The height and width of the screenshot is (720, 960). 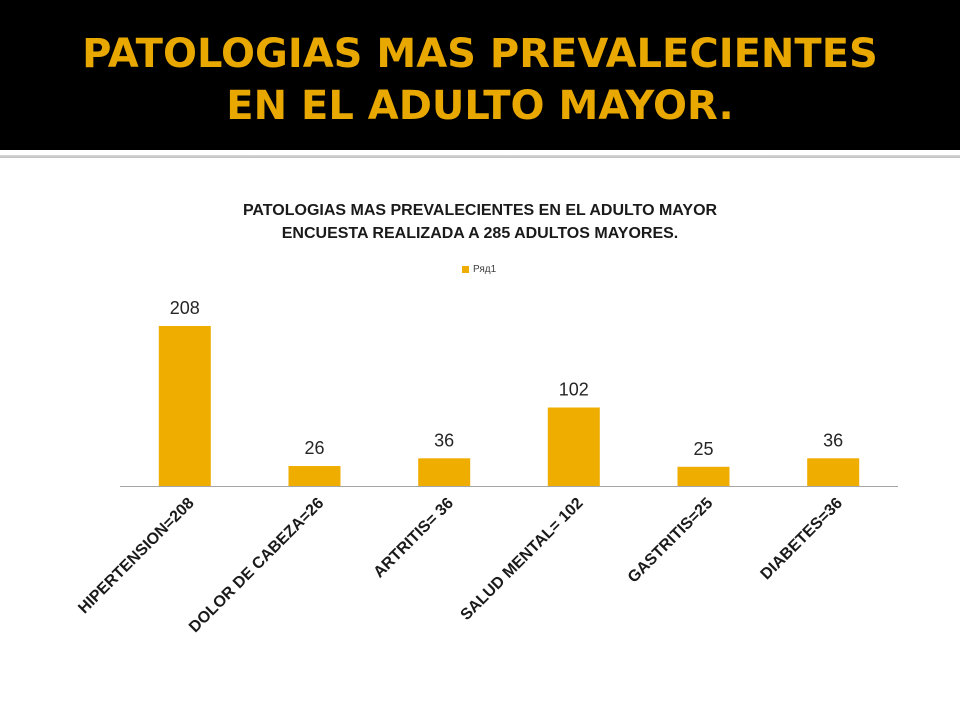 I want to click on category-label: HIPERTENSION=208, so click(x=136, y=556).